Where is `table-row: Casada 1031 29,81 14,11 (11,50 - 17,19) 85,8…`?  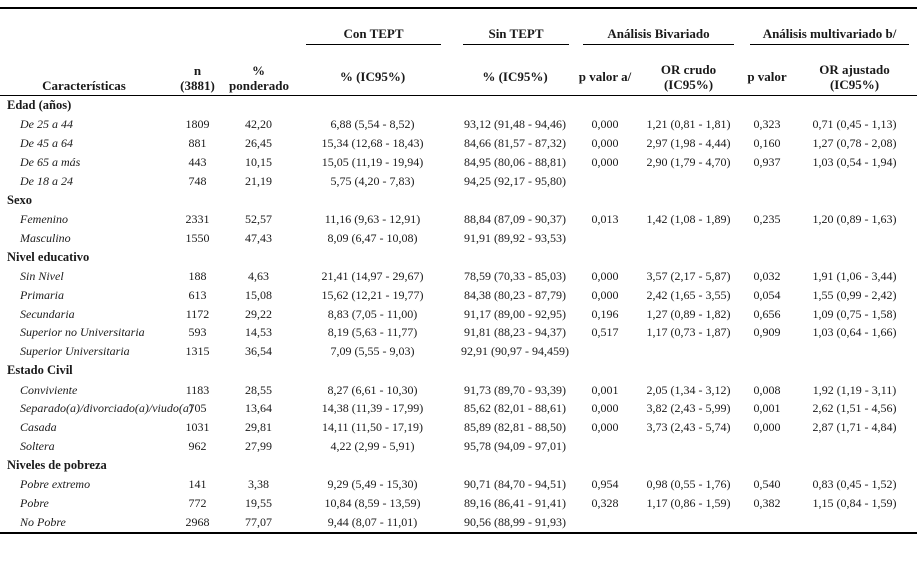 table-row: Casada 1031 29,81 14,11 (11,50 - 17,19) 85,8… is located at coordinates (458, 427).